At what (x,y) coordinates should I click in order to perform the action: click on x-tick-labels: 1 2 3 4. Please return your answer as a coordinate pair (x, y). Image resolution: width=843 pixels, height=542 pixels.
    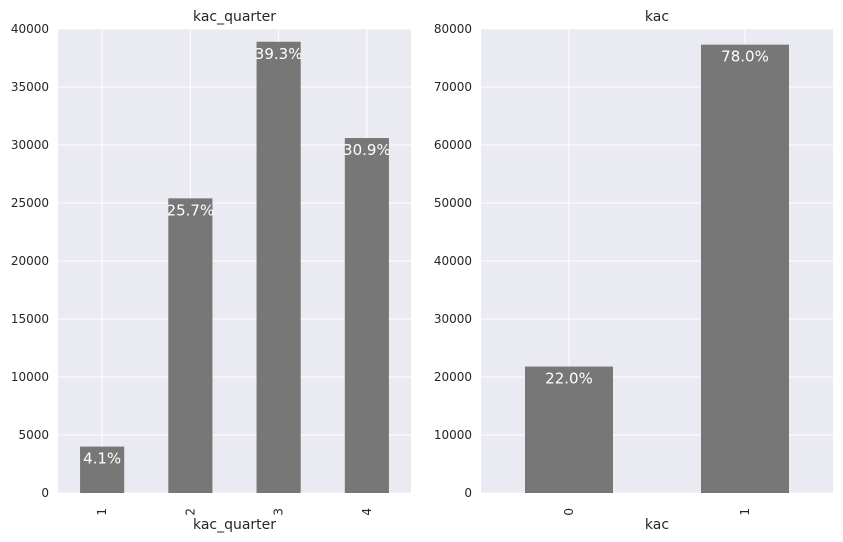
    Looking at the image, I should click on (234, 512).